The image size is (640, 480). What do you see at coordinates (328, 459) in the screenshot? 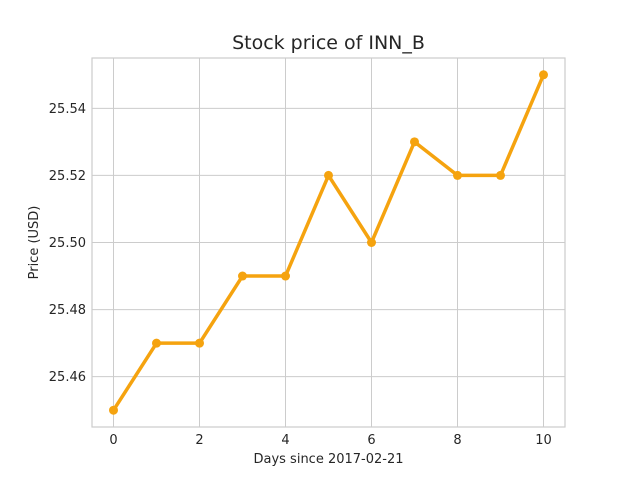
I see `x-axis-label: Days since 2017-02-21` at bounding box center [328, 459].